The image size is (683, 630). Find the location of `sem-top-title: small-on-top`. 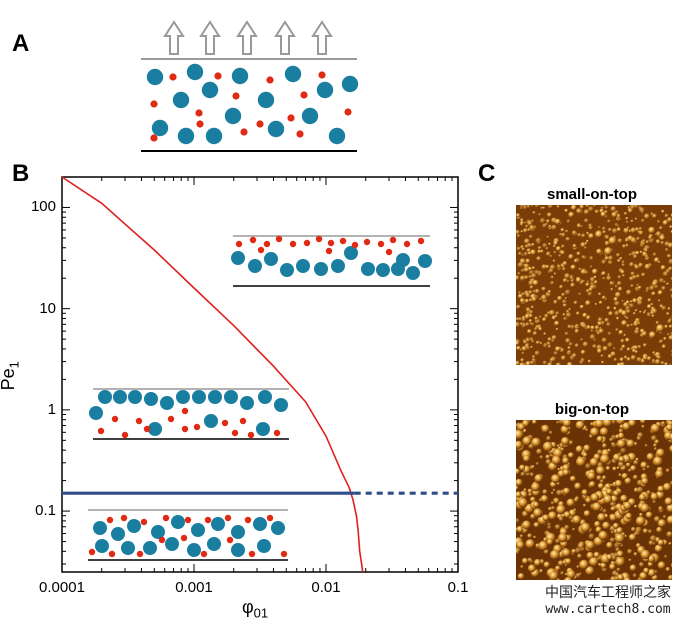

sem-top-title: small-on-top is located at coordinates (592, 194).